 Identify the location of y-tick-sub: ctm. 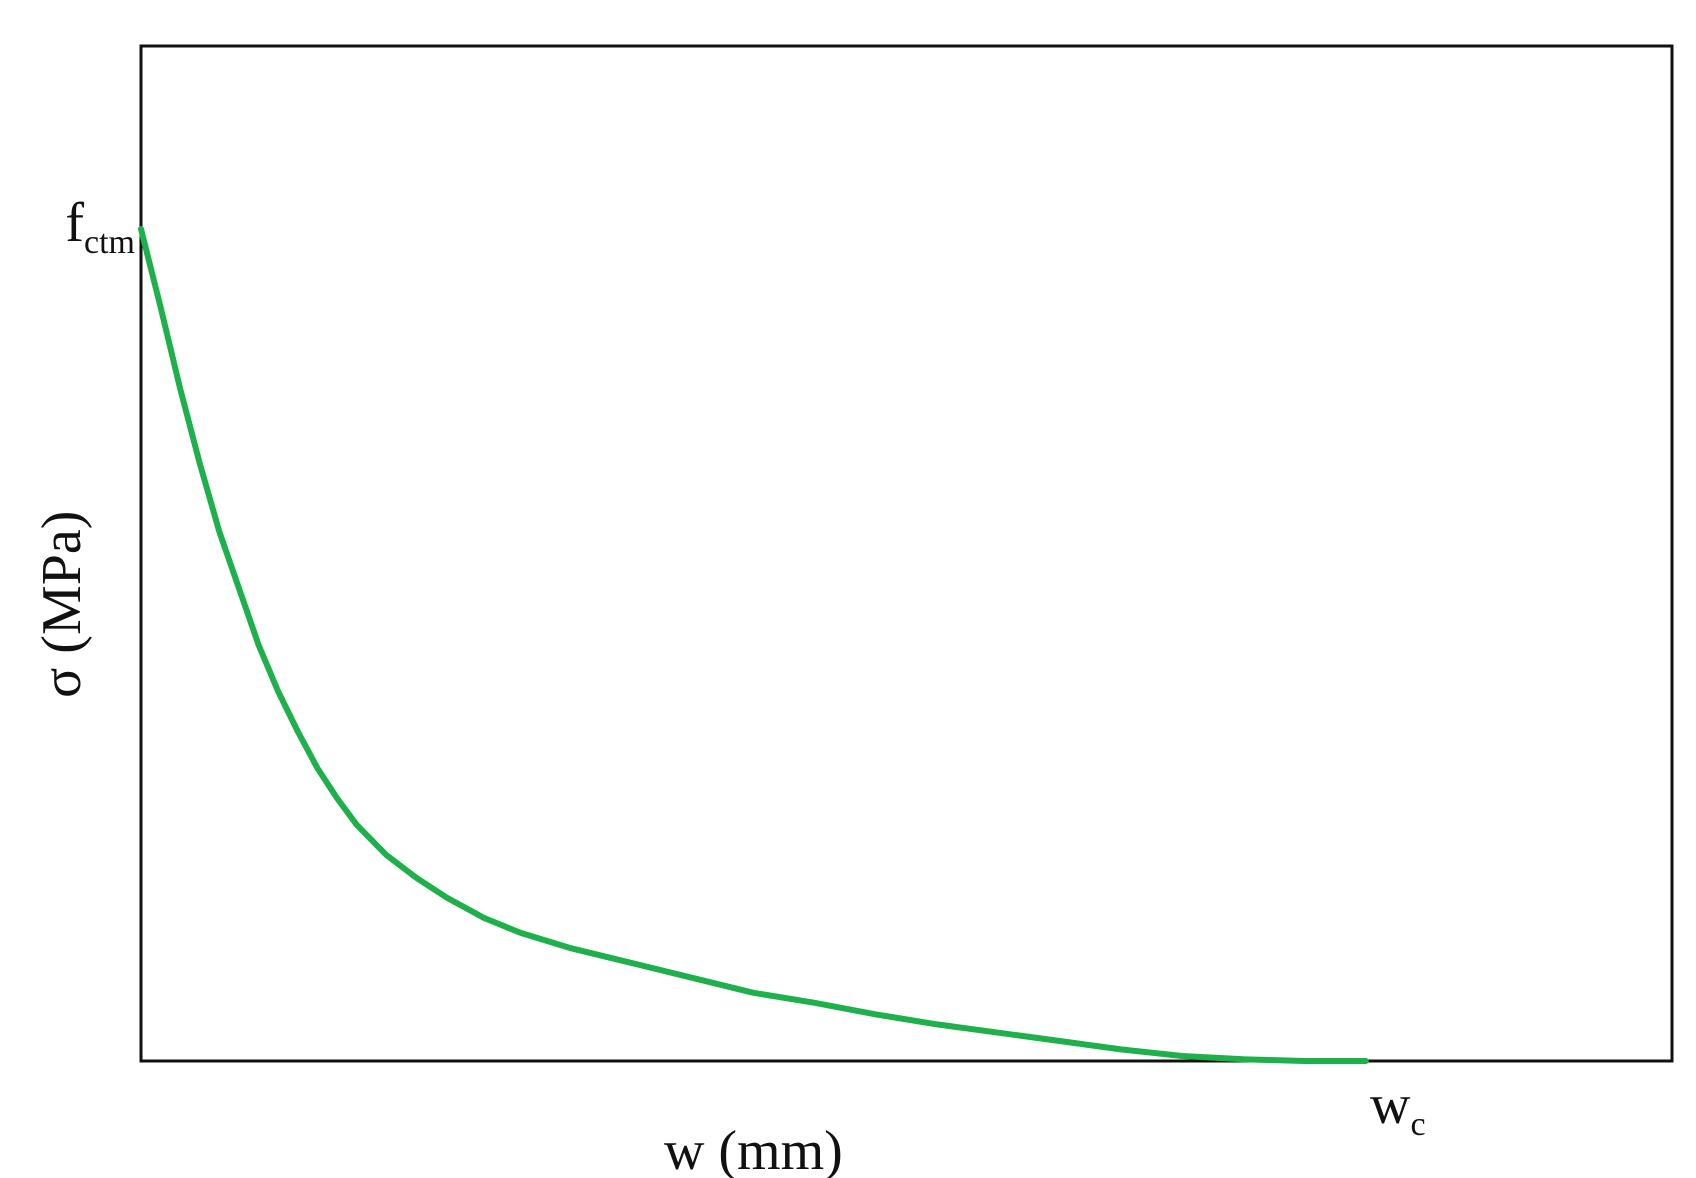
(109, 242).